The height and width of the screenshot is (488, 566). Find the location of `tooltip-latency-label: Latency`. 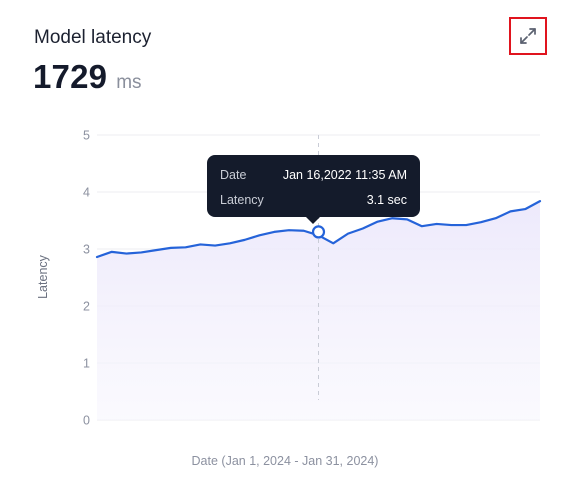

tooltip-latency-label: Latency is located at coordinates (242, 199).